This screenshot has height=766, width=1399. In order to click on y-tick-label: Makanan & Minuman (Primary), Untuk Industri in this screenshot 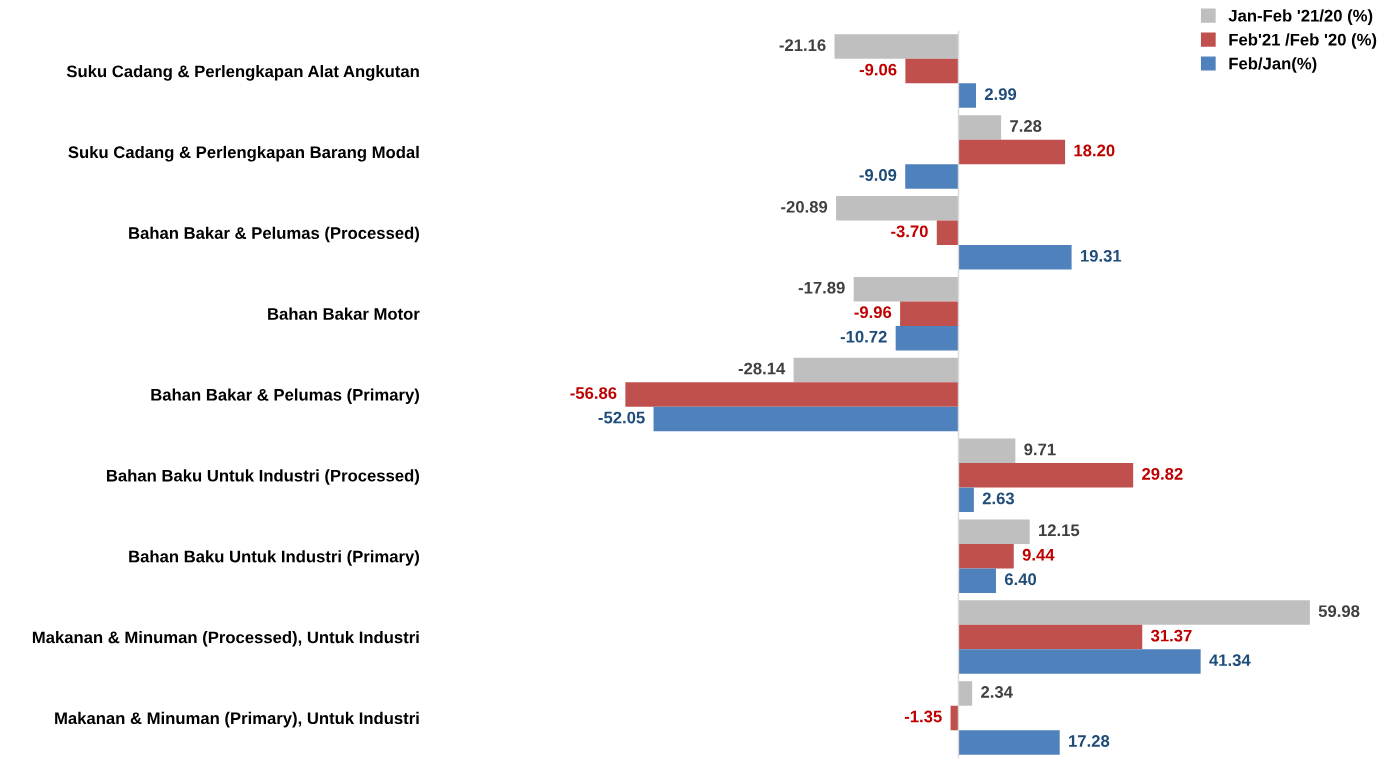, I will do `click(237, 719)`.